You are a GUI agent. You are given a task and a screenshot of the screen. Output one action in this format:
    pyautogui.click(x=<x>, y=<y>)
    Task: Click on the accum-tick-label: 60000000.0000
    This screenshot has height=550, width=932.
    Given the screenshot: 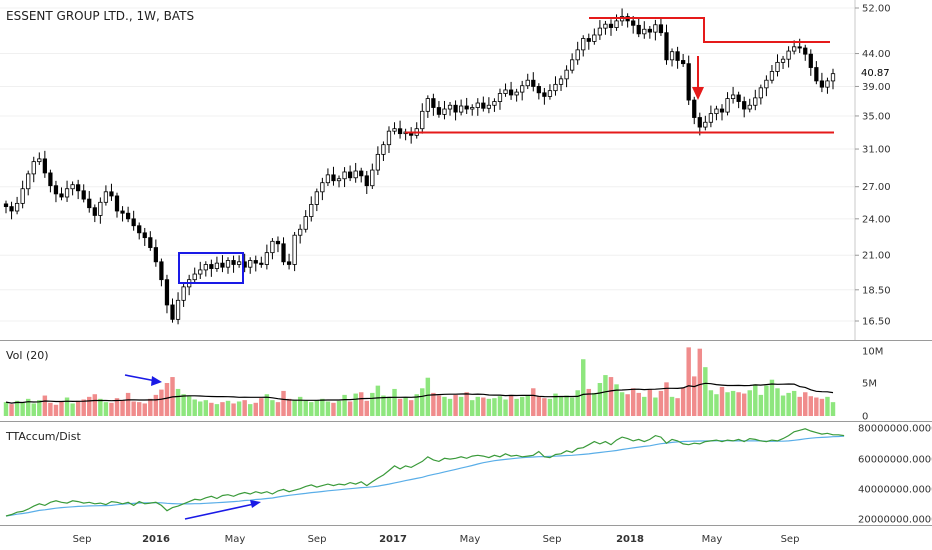 What is the action you would take?
    pyautogui.click(x=895, y=460)
    